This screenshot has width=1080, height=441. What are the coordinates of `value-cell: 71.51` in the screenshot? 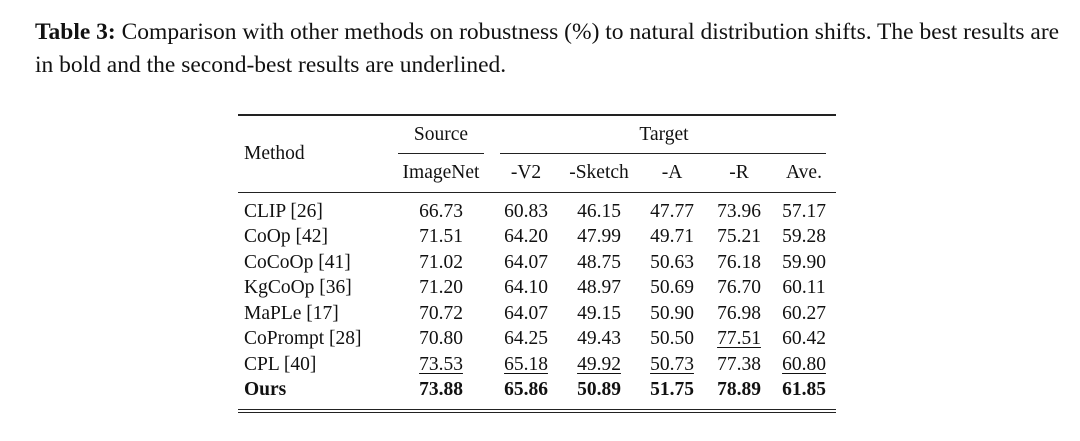 It's located at (441, 237).